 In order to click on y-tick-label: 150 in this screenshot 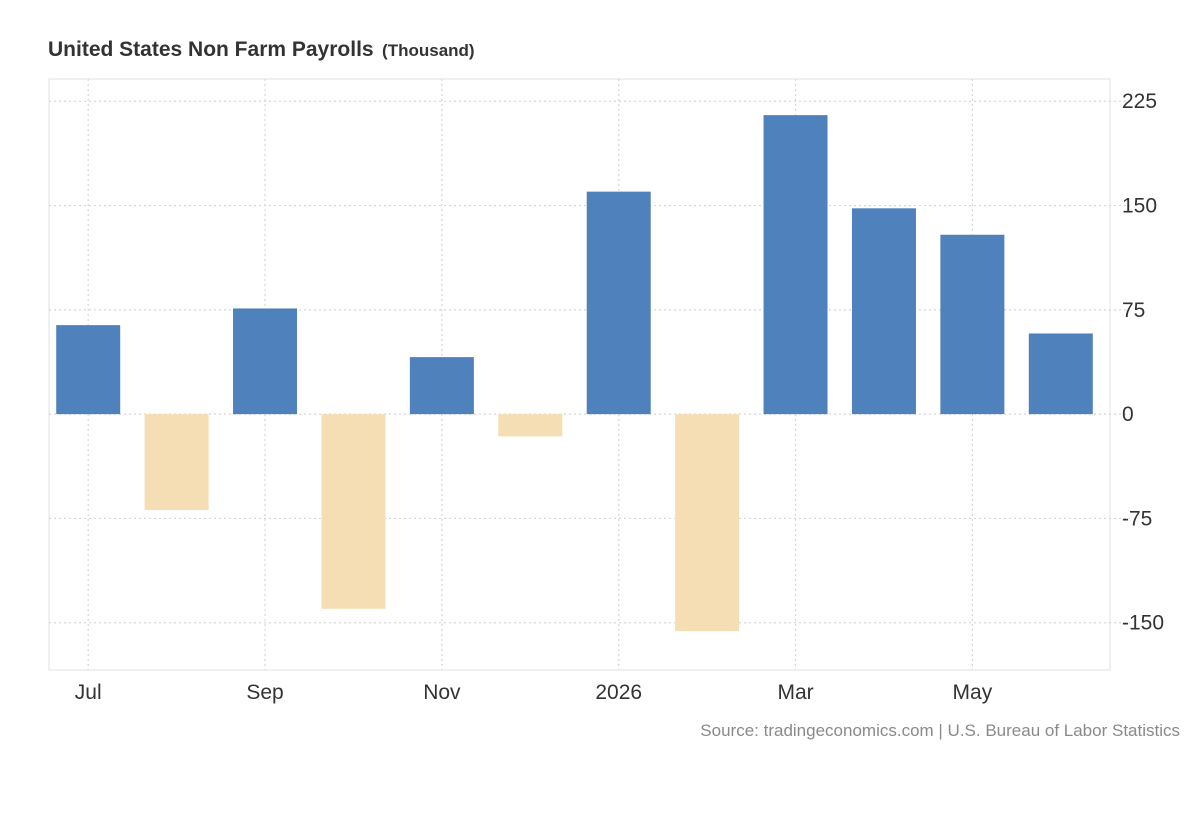, I will do `click(1139, 206)`.